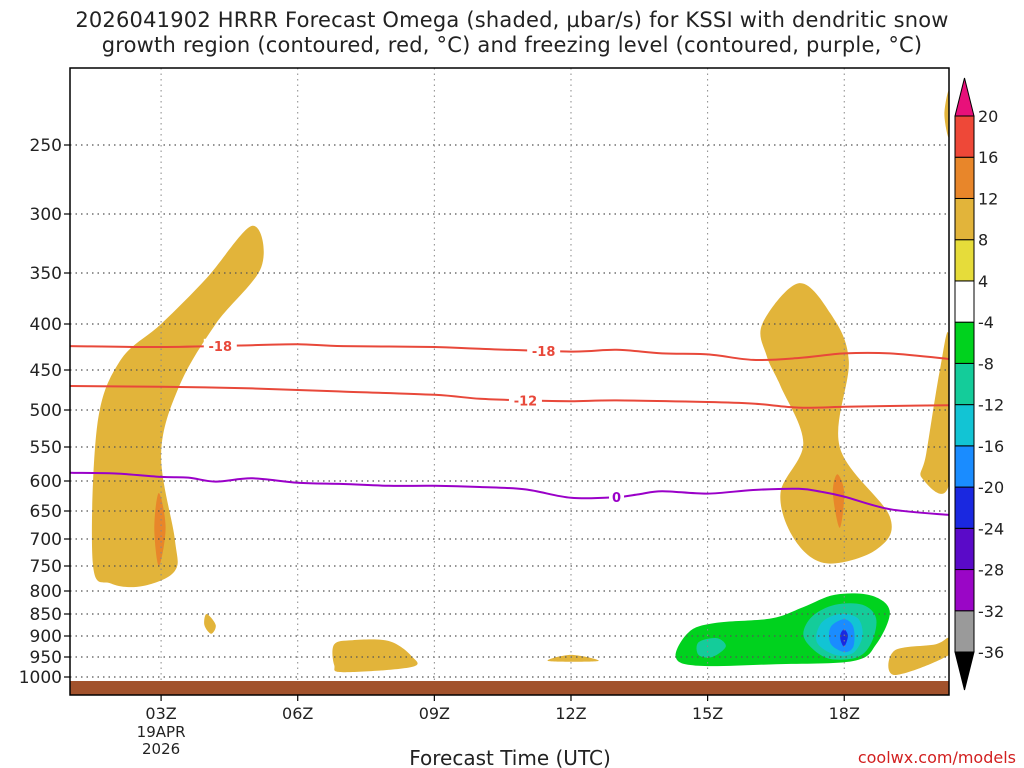  What do you see at coordinates (991, 652) in the screenshot?
I see `colorbar-level-label: -36` at bounding box center [991, 652].